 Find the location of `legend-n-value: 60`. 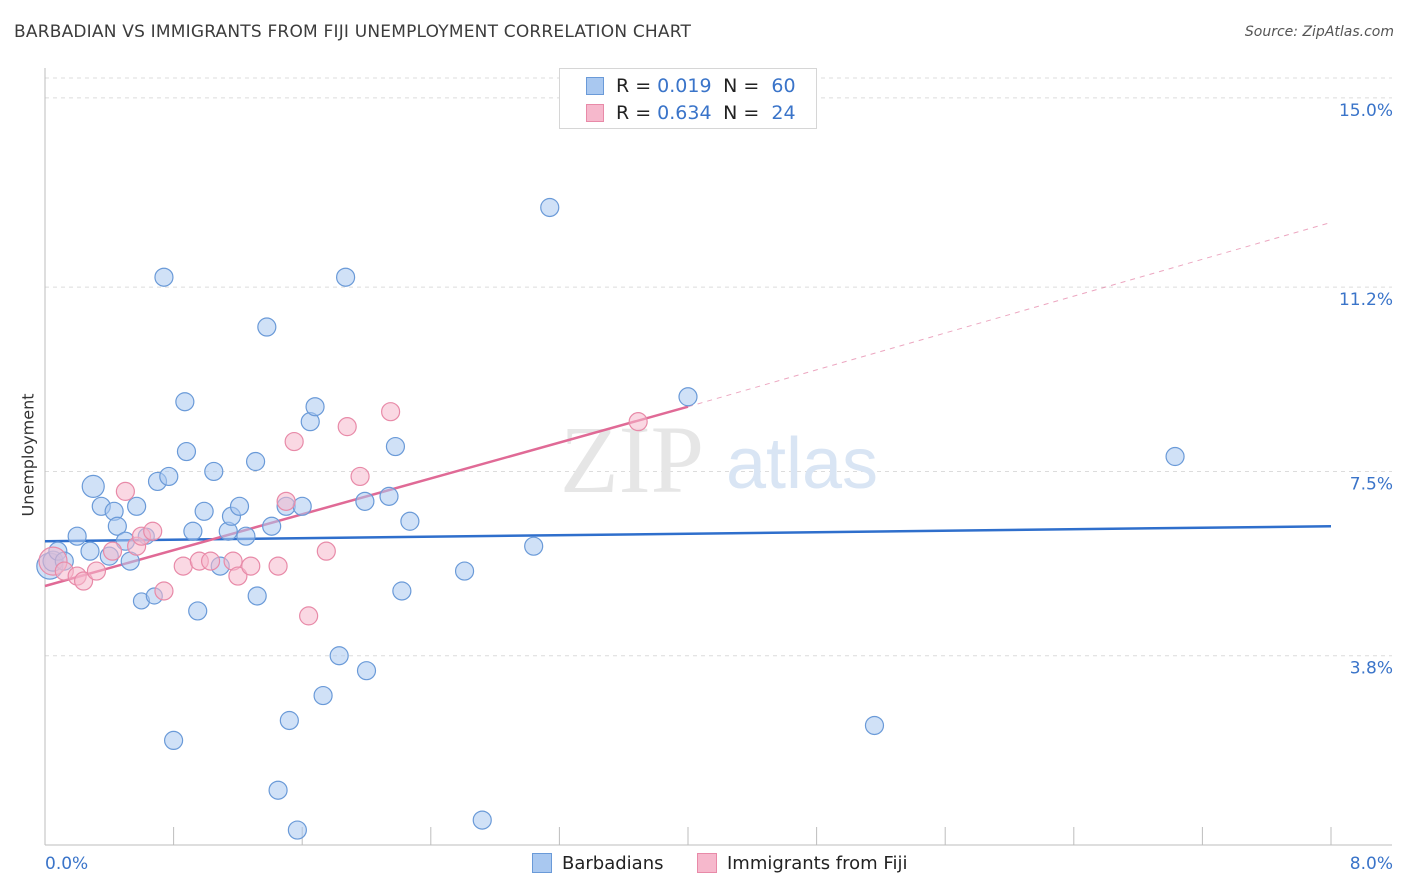

legend-n-value: 60 is located at coordinates (783, 86).